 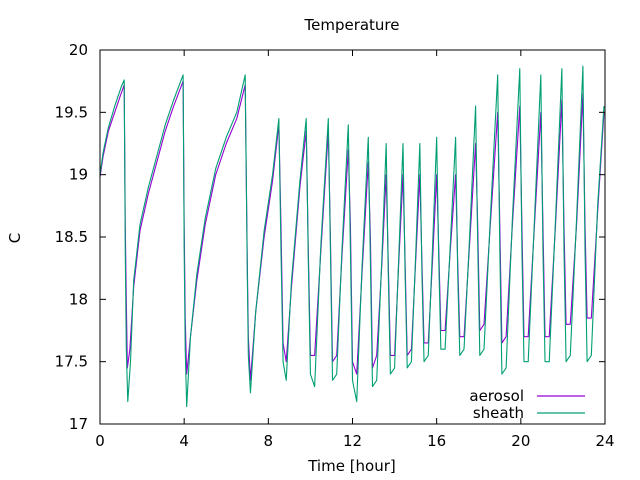 What do you see at coordinates (78, 50) in the screenshot?
I see `y-tick-label: 20` at bounding box center [78, 50].